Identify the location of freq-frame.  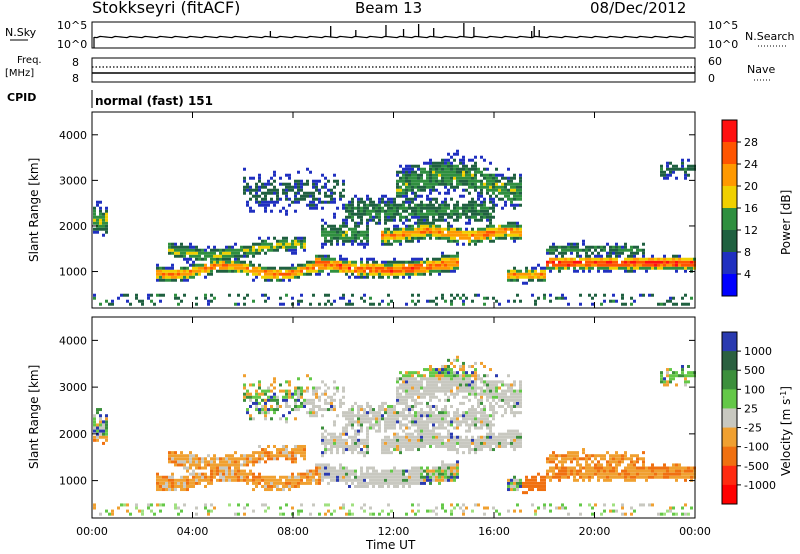
(393, 70).